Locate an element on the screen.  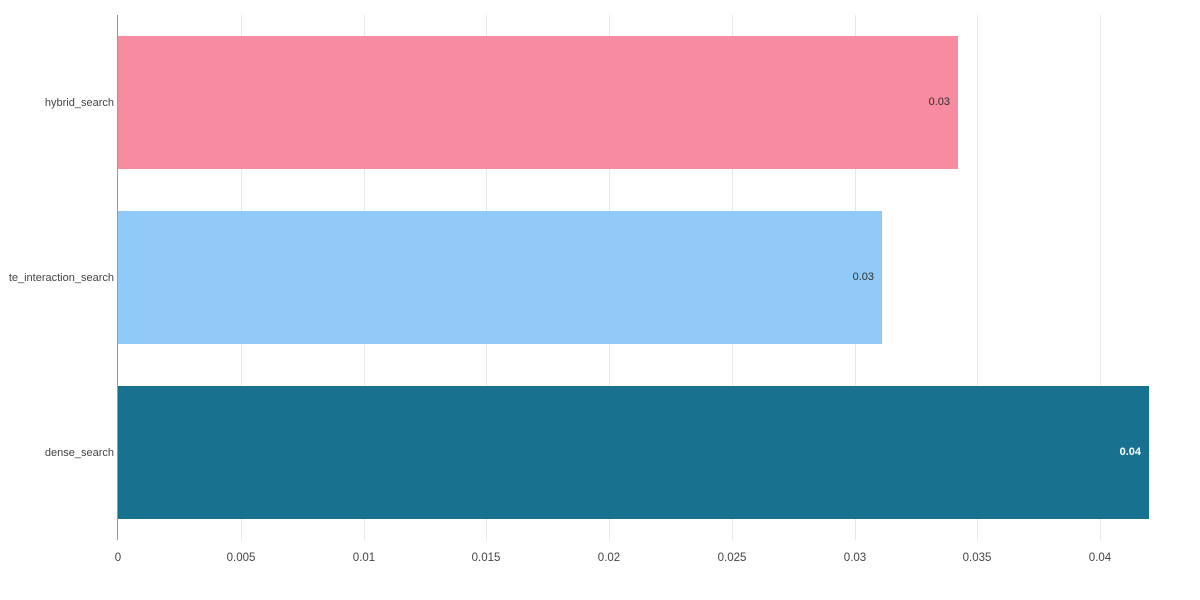
category-label-te_interaction_search: te_interaction_search is located at coordinates (61, 278).